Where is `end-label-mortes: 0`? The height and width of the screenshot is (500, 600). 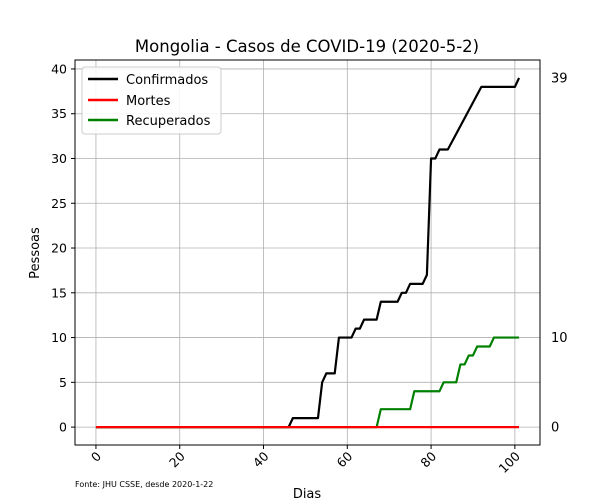
end-label-mortes: 0 is located at coordinates (555, 428).